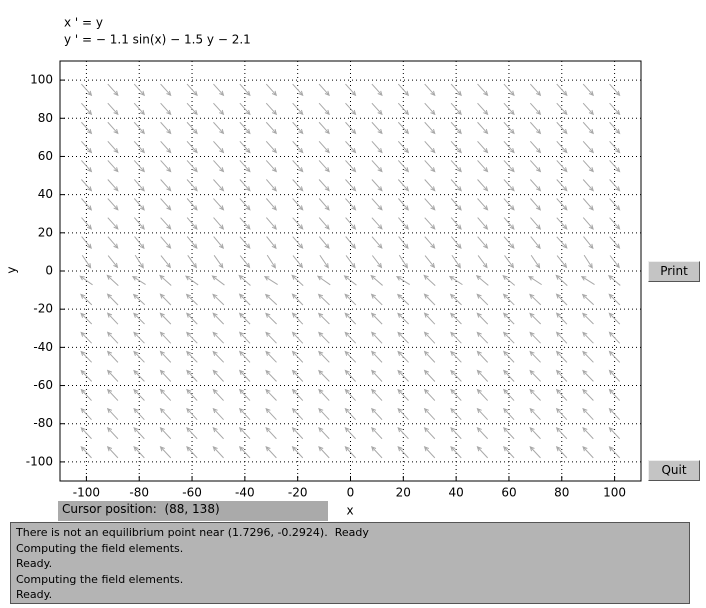  What do you see at coordinates (674, 470) in the screenshot?
I see `quit-button: Quit` at bounding box center [674, 470].